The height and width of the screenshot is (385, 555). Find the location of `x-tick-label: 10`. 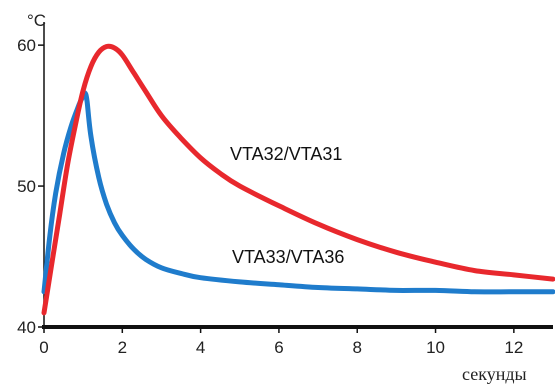

x-tick-label: 10 is located at coordinates (435, 347).